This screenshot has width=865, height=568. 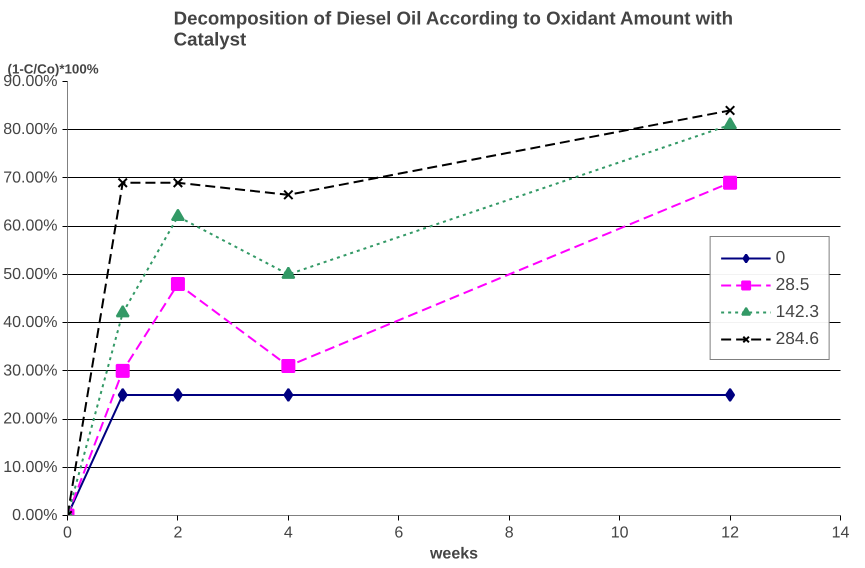 What do you see at coordinates (509, 533) in the screenshot?
I see `x-tick-label: 8` at bounding box center [509, 533].